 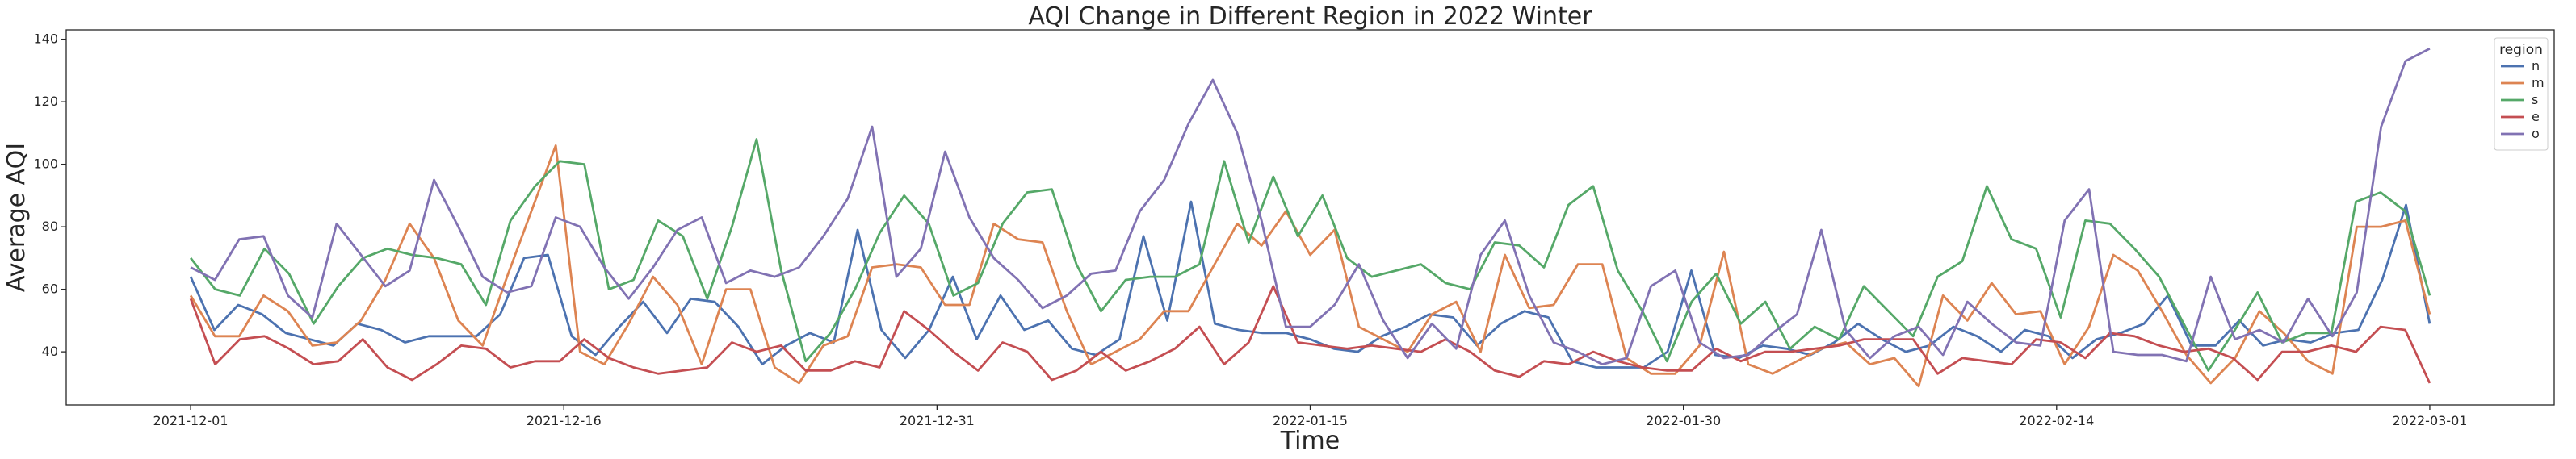 I want to click on x-tick-label: 2022-02-14, so click(x=2056, y=421).